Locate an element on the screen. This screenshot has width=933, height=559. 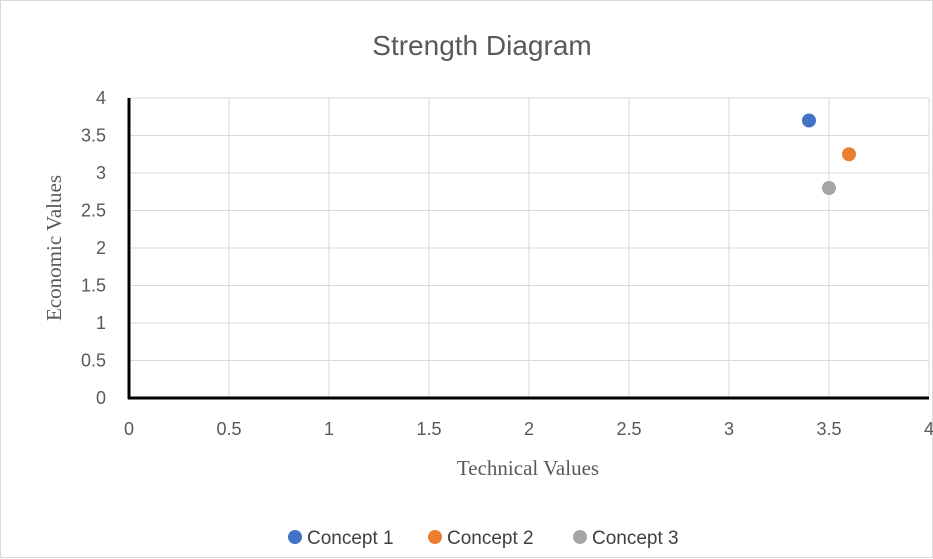
x-tick-label: 0 is located at coordinates (129, 429).